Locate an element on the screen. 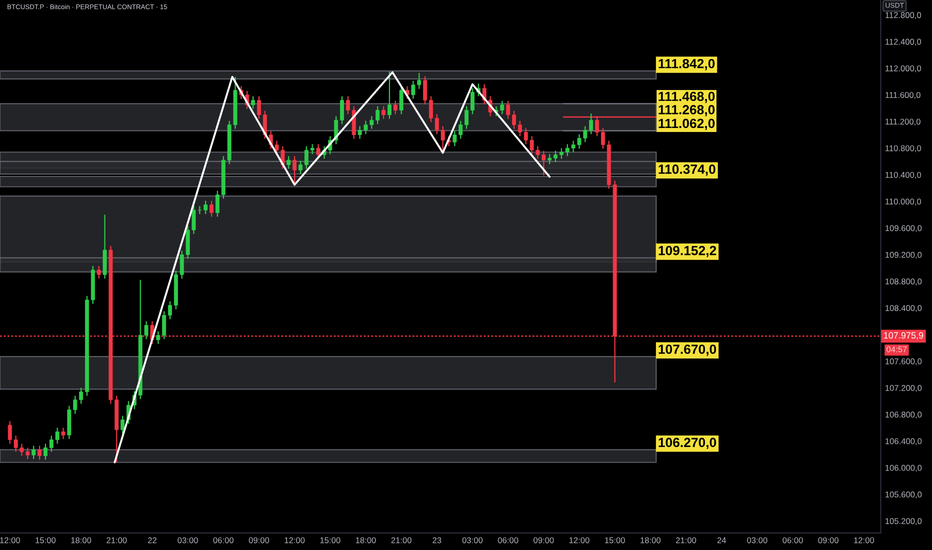 The width and height of the screenshot is (932, 550). y-tick-label: 108.400,0 is located at coordinates (904, 308).